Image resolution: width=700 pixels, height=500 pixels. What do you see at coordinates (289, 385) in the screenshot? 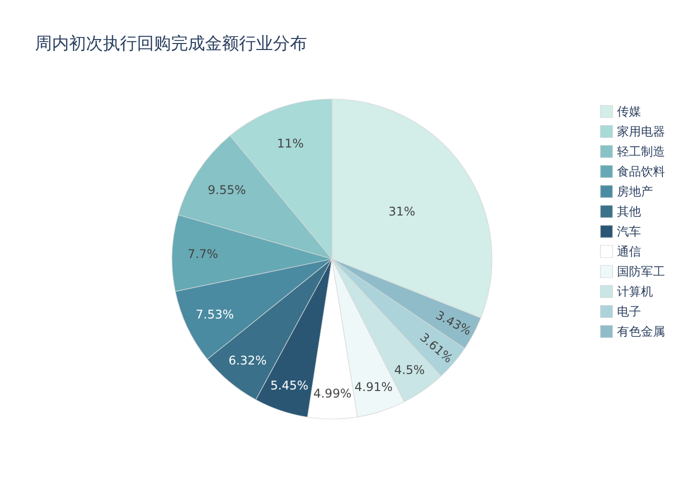
I see `data-label: 5.45%` at bounding box center [289, 385].